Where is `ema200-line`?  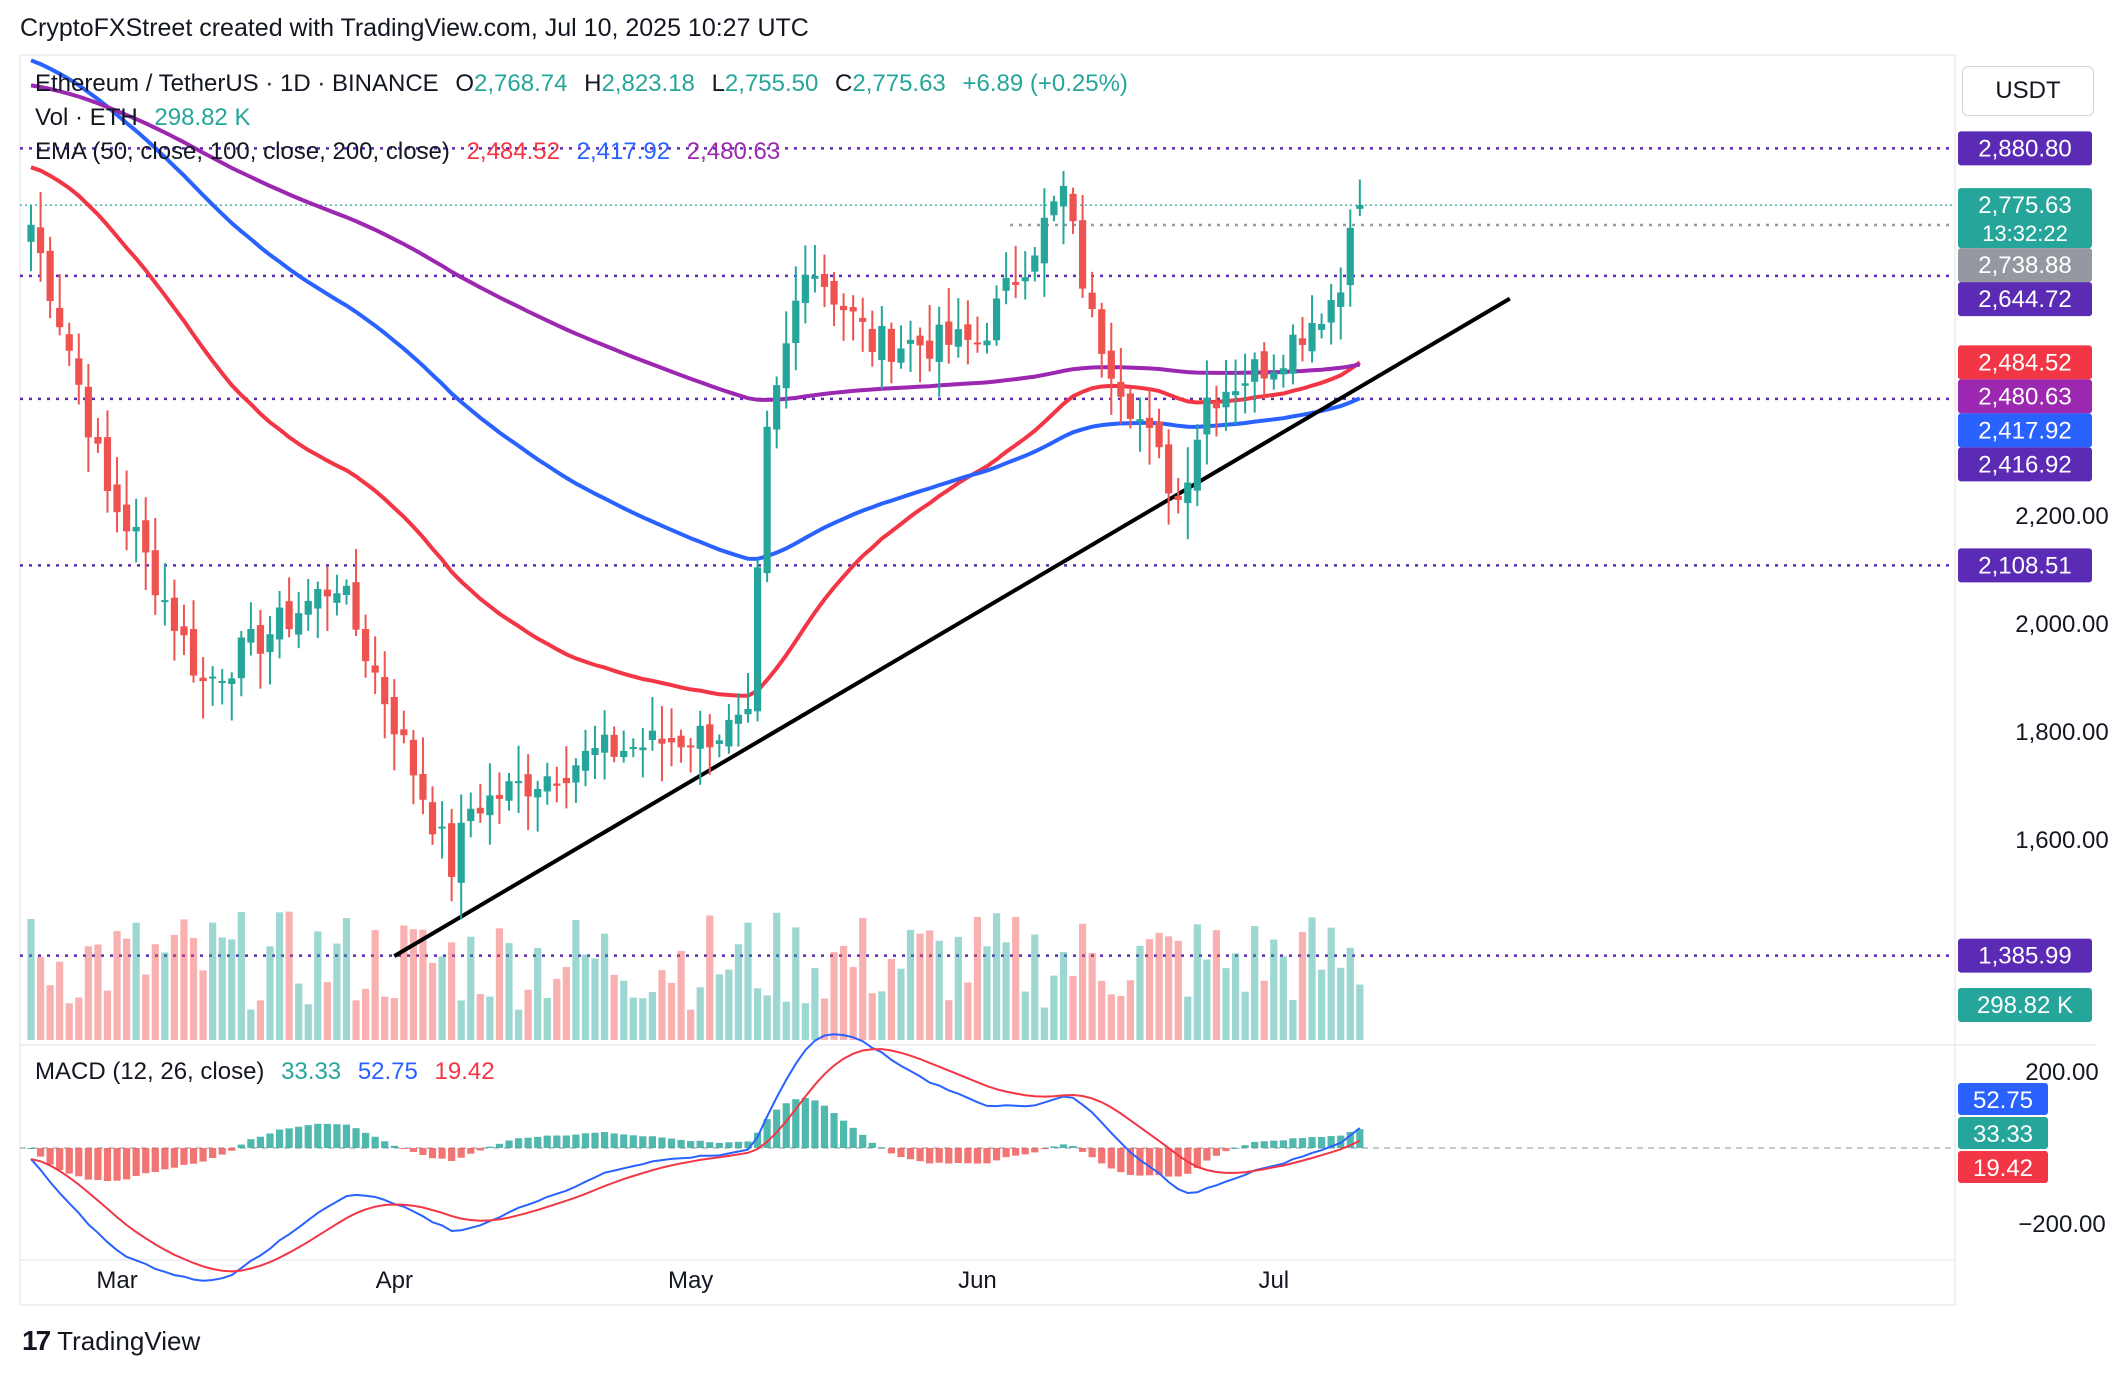 ema200-line is located at coordinates (695, 242).